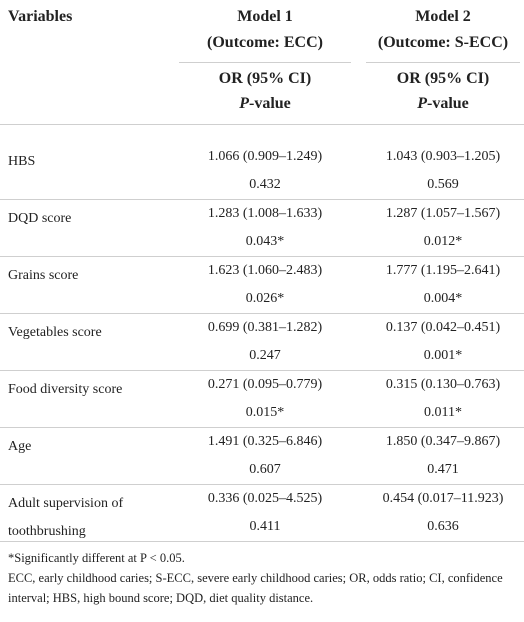  Describe the element at coordinates (443, 469) in the screenshot. I see `p-value: 0.471` at that location.